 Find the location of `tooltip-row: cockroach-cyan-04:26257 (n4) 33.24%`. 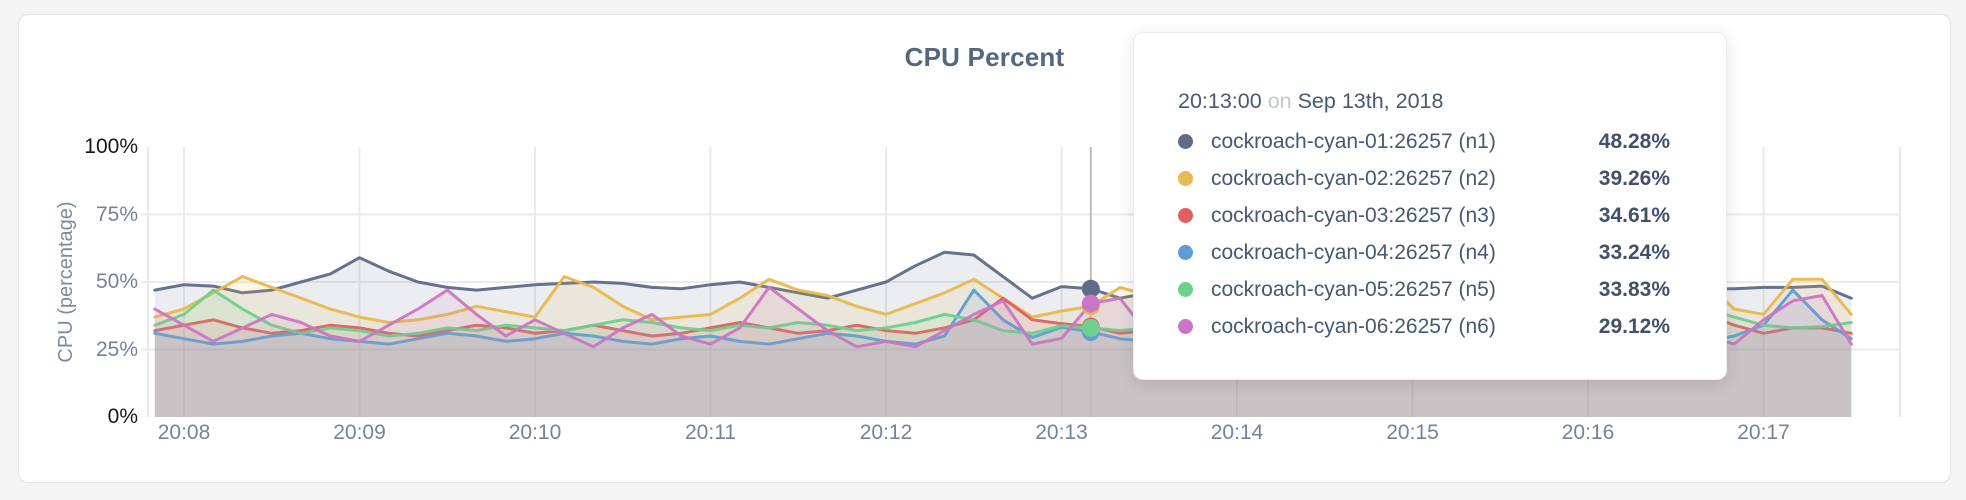

tooltip-row: cockroach-cyan-04:26257 (n4) 33.24% is located at coordinates (1424, 252).